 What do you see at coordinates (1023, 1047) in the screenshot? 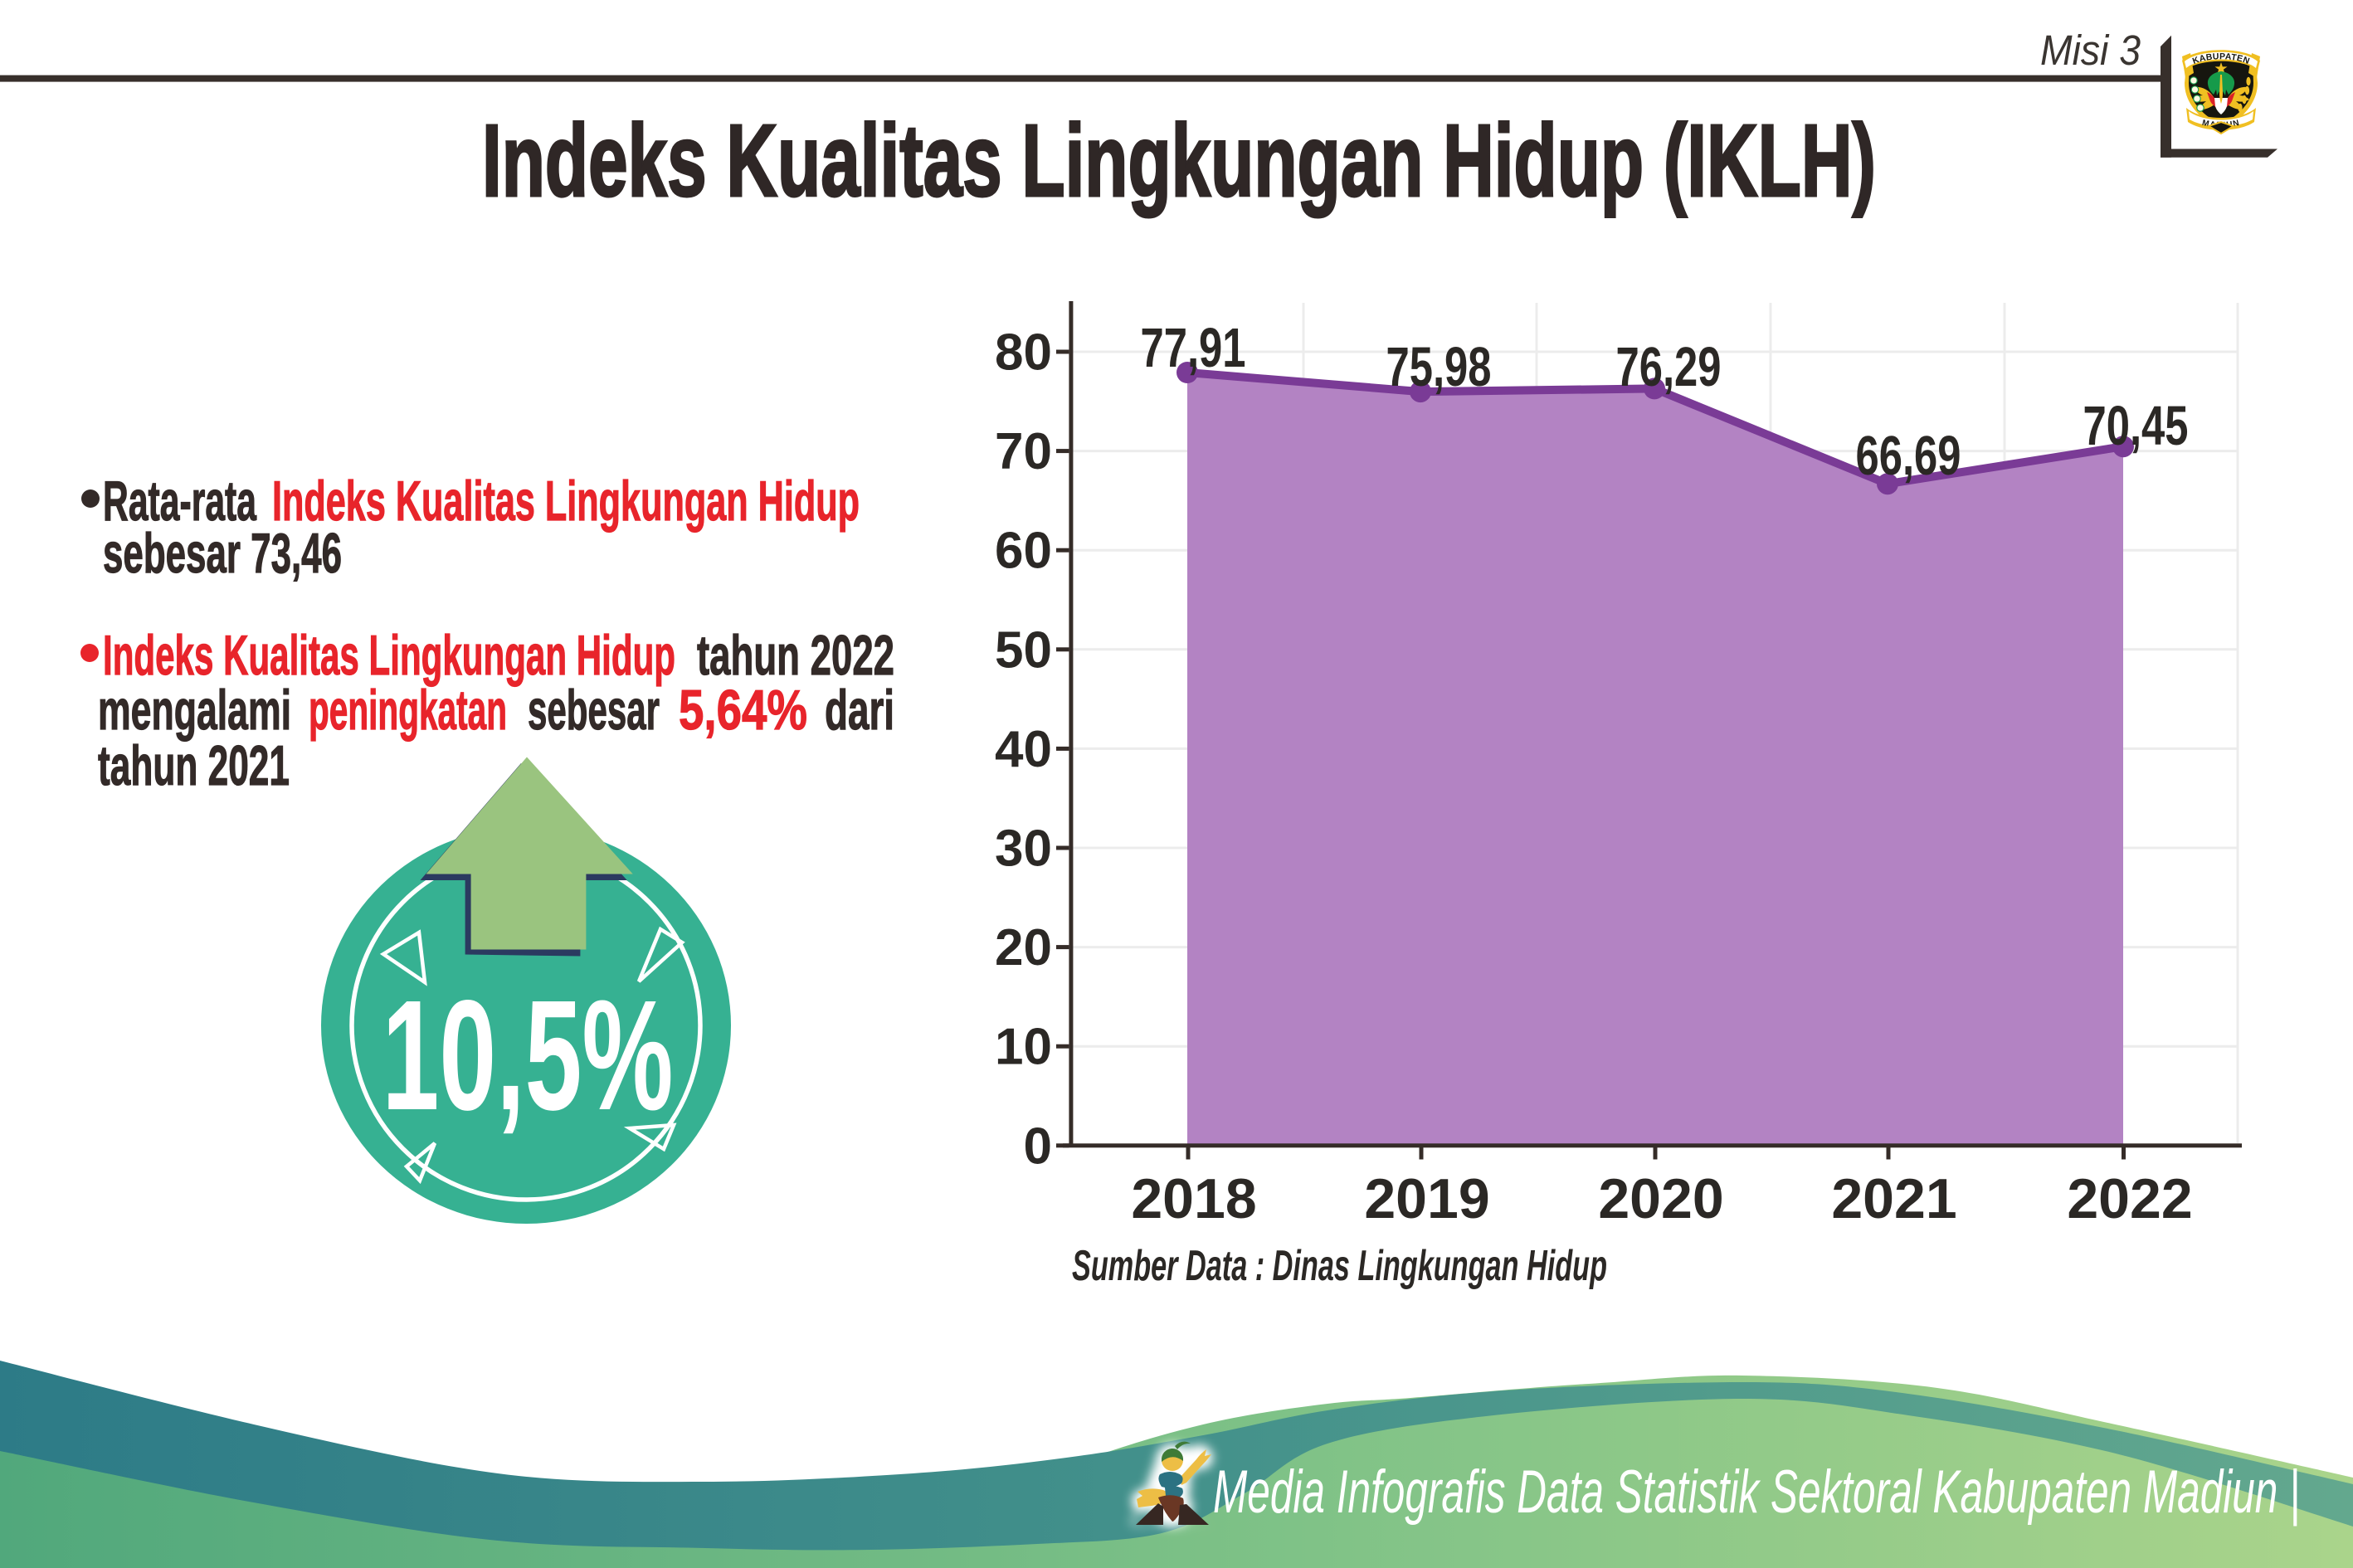
I see `svg-text: 10` at bounding box center [1023, 1047].